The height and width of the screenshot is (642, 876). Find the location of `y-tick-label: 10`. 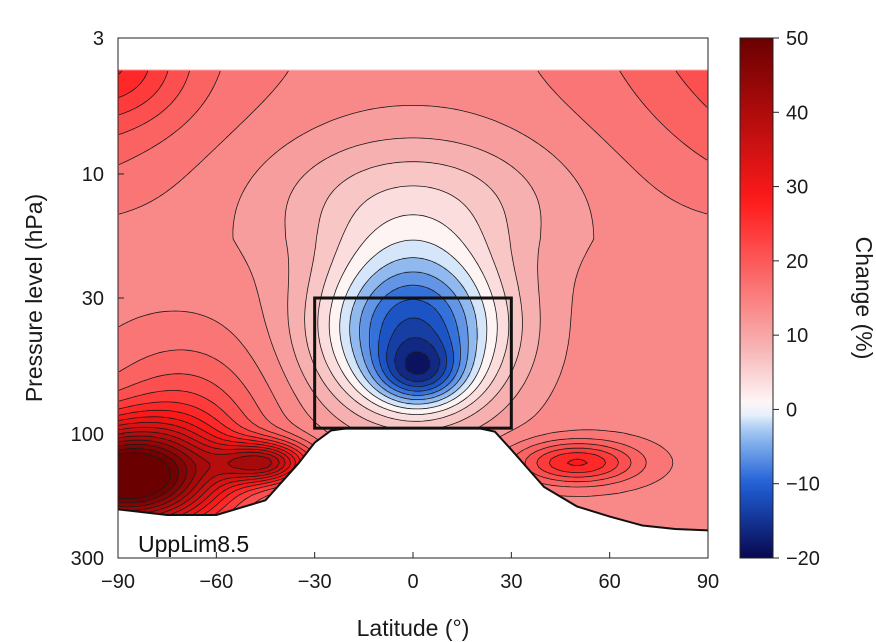

y-tick-label: 10 is located at coordinates (93, 175).